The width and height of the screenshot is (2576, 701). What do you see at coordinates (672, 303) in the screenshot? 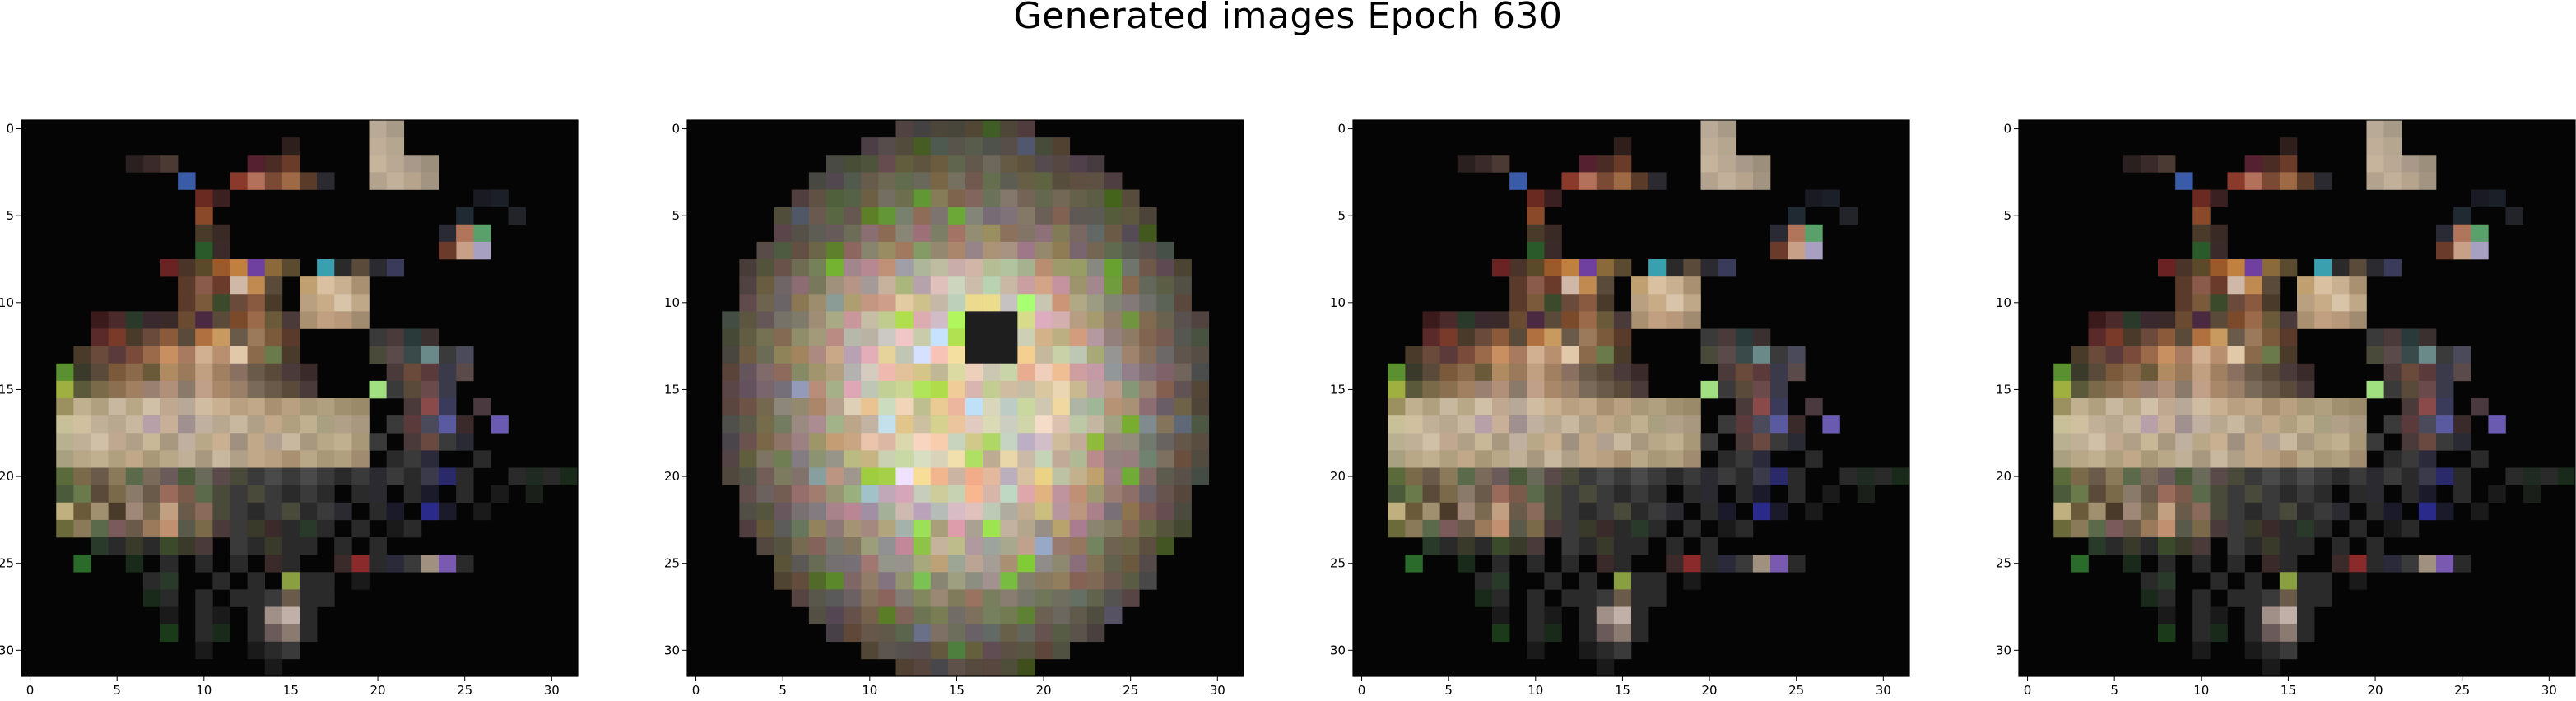
I see `y-tick-label: 10` at bounding box center [672, 303].